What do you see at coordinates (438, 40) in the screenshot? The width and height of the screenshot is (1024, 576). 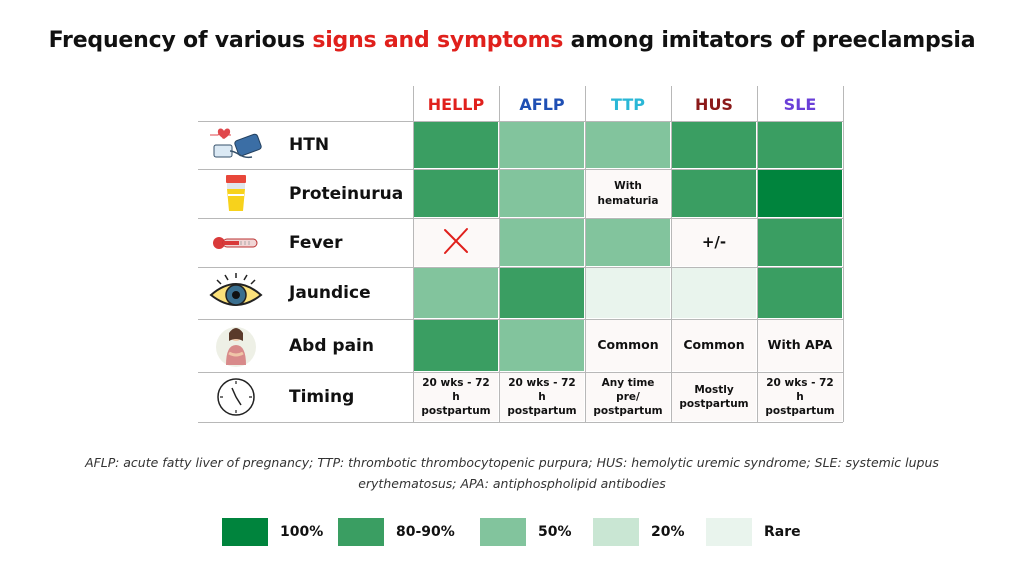 I see `title-highlight: signs and symptoms` at bounding box center [438, 40].